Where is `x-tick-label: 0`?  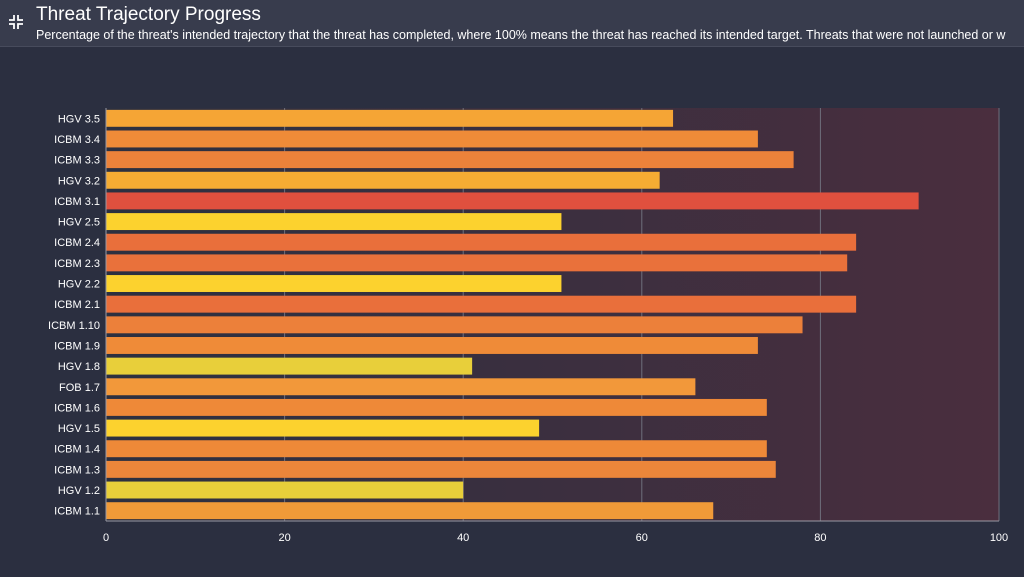 x-tick-label: 0 is located at coordinates (106, 538).